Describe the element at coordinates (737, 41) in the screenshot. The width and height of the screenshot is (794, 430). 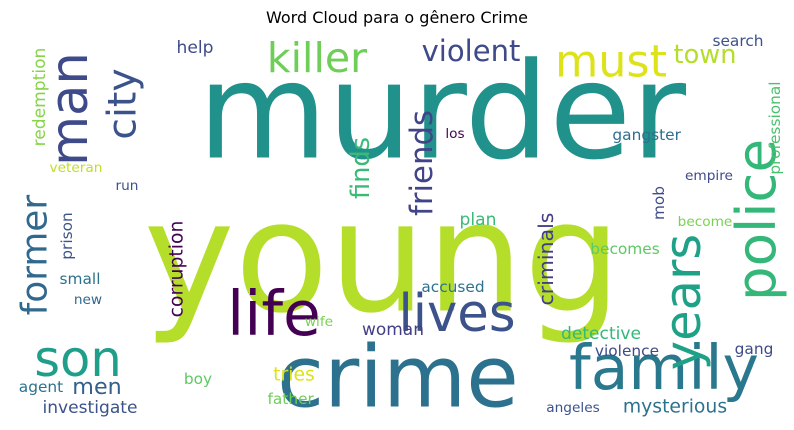
I see `word-search: search` at that location.